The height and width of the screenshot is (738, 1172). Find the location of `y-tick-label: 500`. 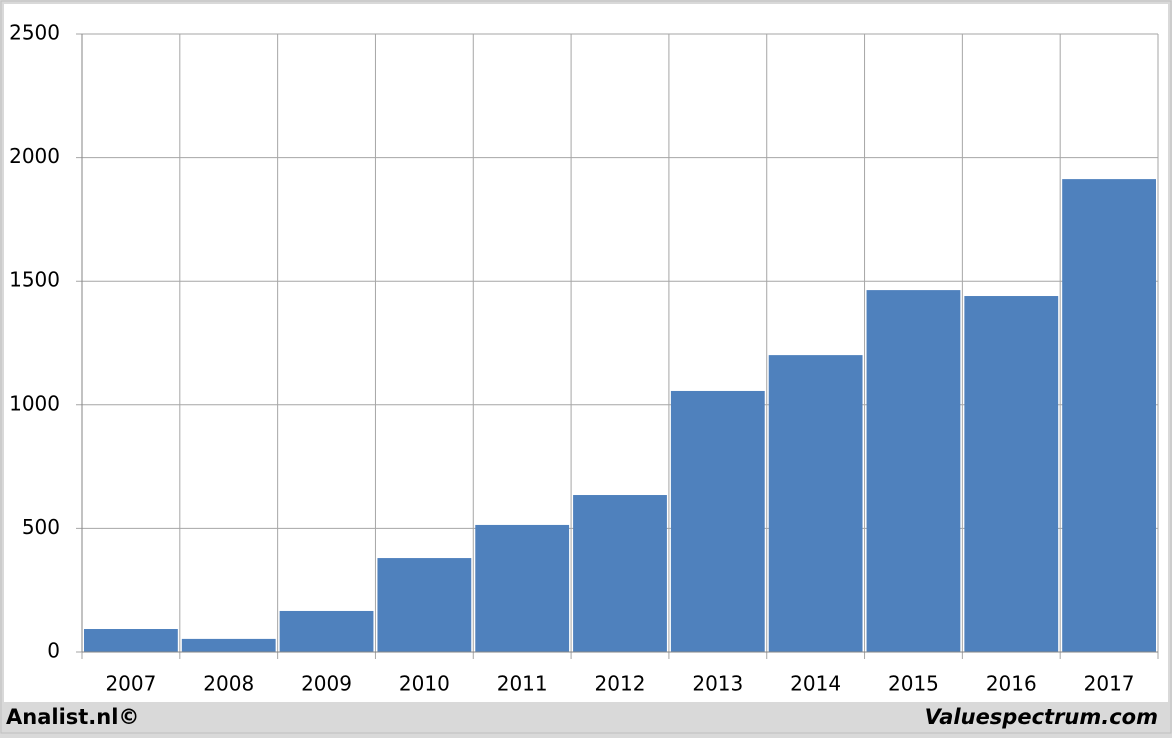

y-tick-label: 500 is located at coordinates (41, 527).